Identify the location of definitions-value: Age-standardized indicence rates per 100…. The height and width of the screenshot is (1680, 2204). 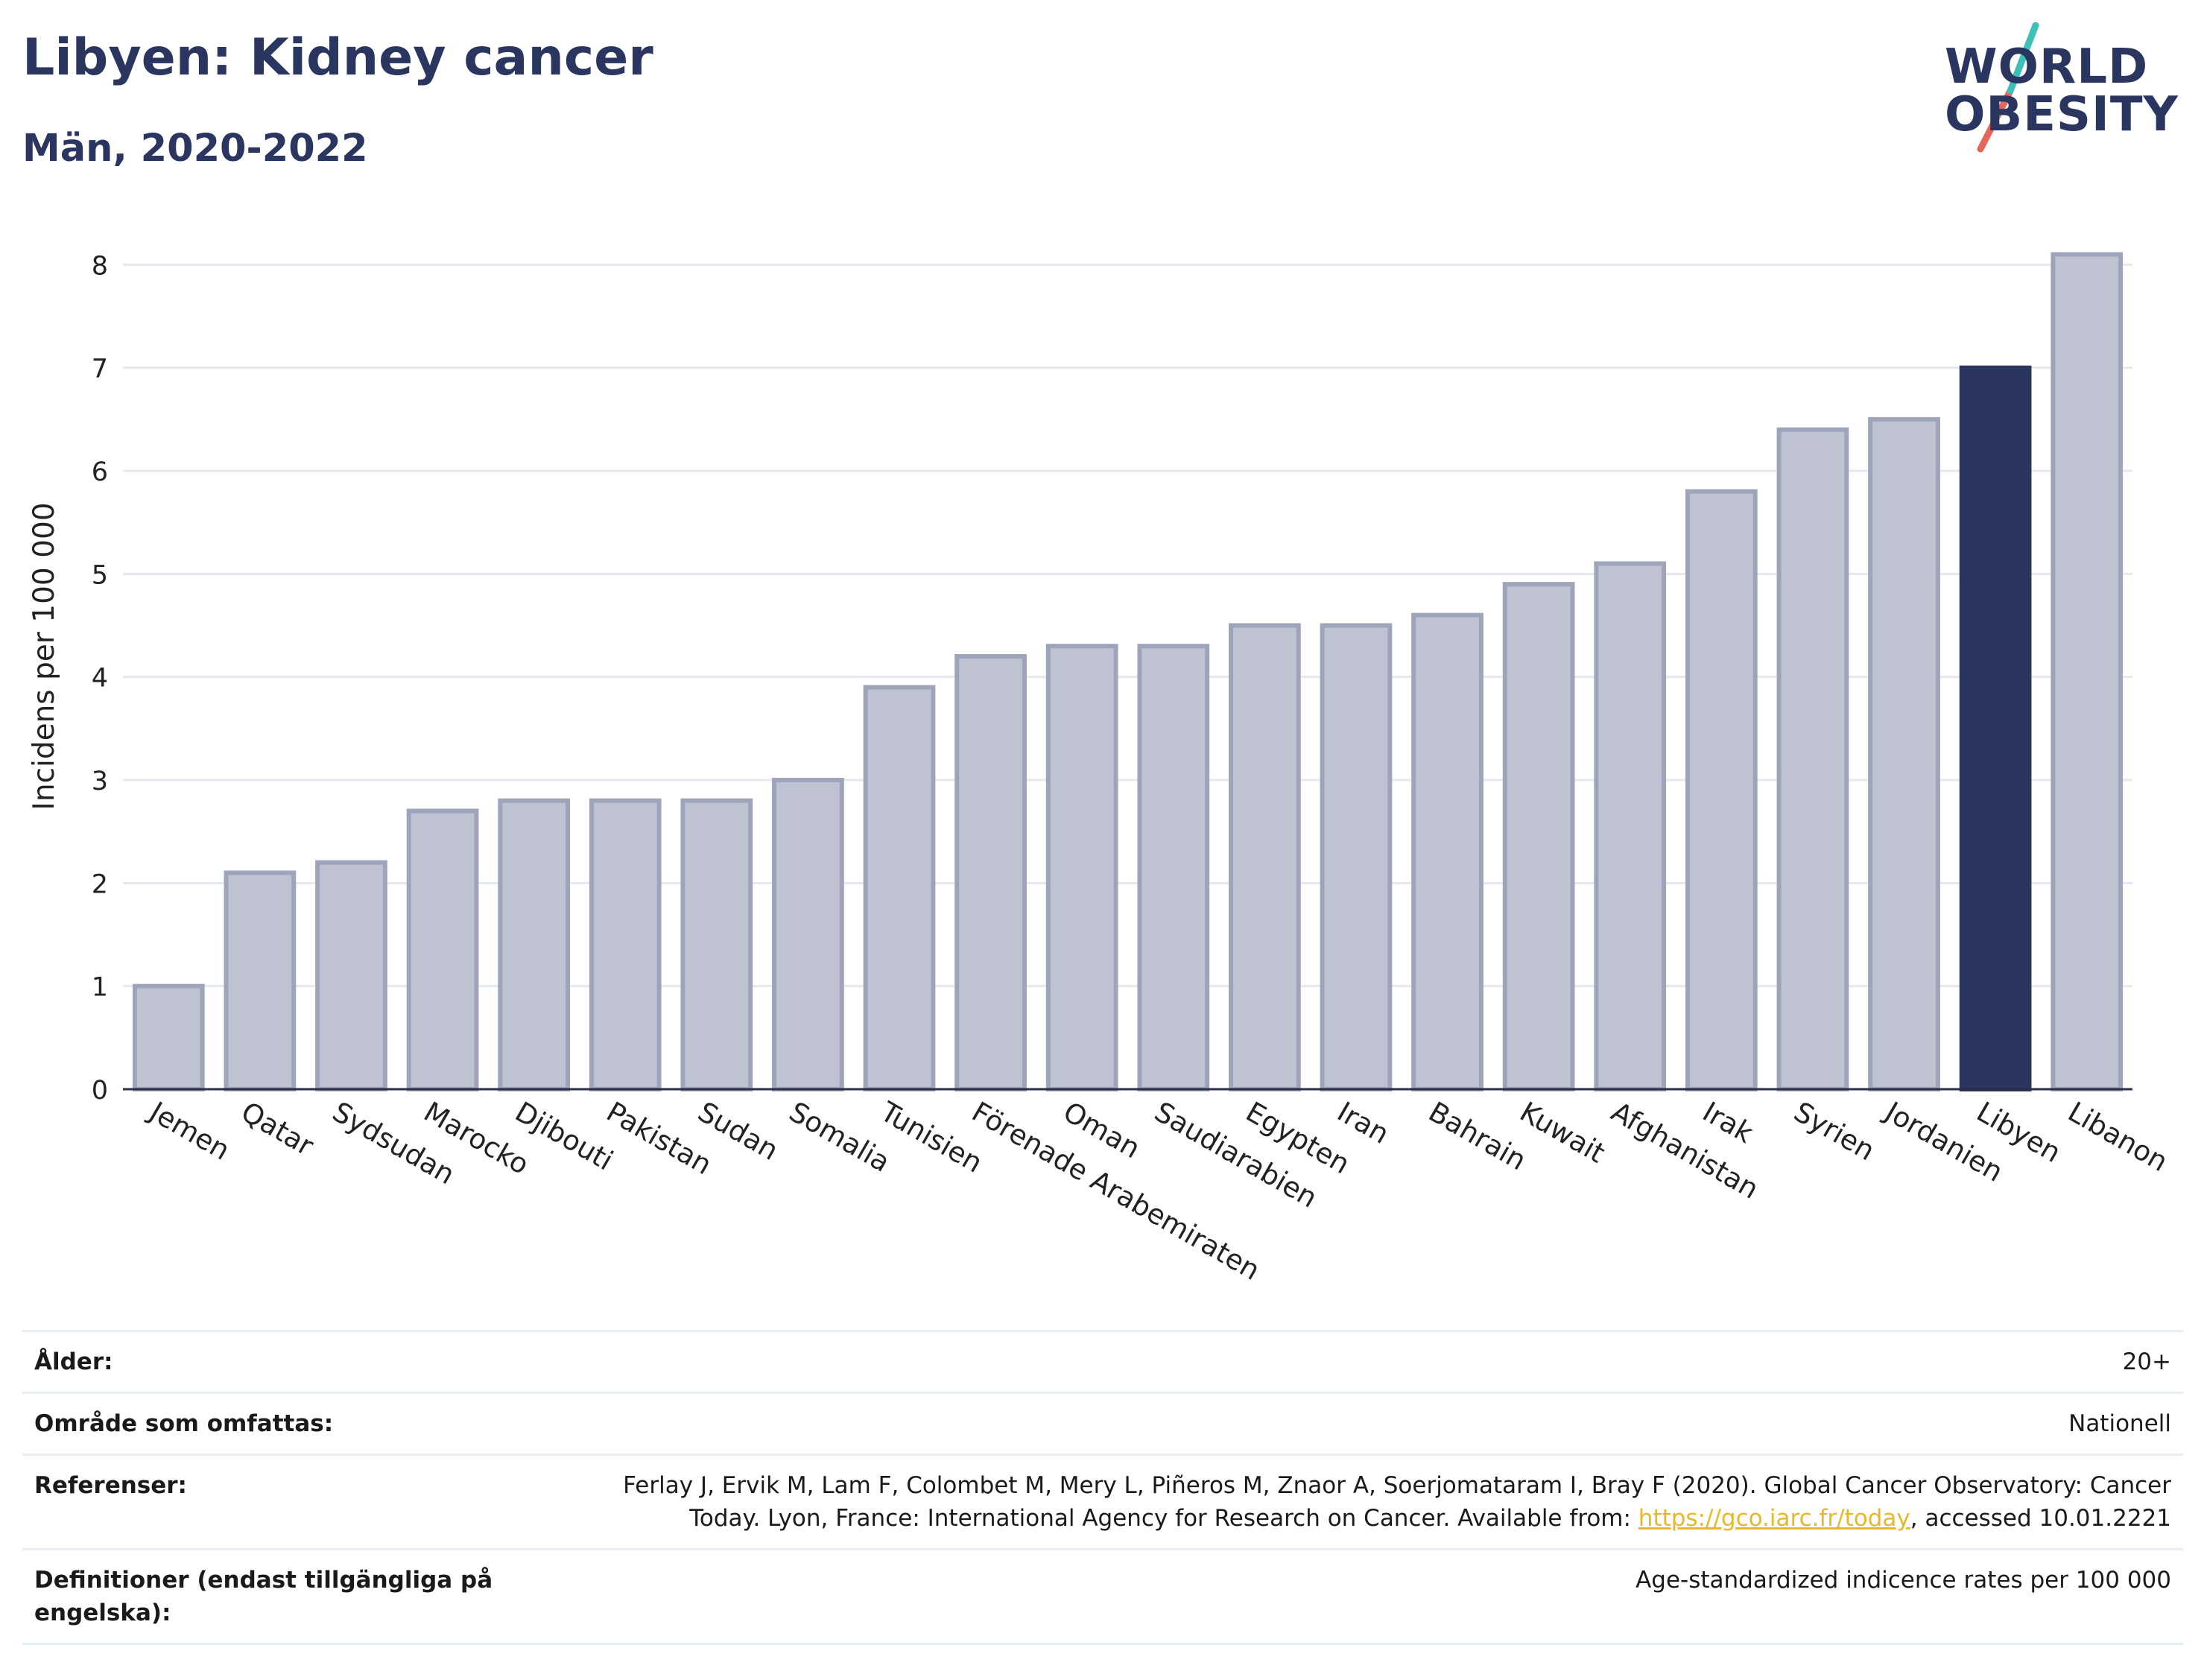
(1903, 1580).